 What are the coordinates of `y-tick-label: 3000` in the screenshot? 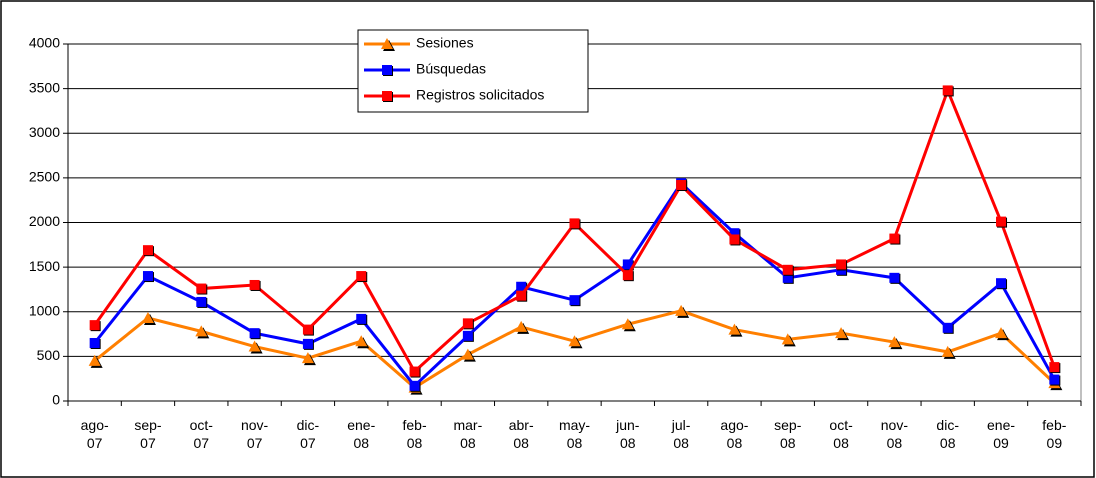 It's located at (44, 132).